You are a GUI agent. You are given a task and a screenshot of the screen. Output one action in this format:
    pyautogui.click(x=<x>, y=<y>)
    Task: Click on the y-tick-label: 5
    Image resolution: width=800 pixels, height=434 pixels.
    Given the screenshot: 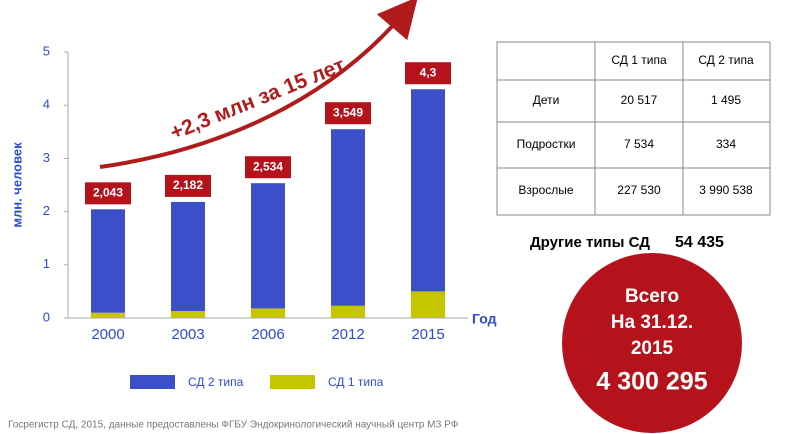 What is the action you would take?
    pyautogui.click(x=46, y=50)
    